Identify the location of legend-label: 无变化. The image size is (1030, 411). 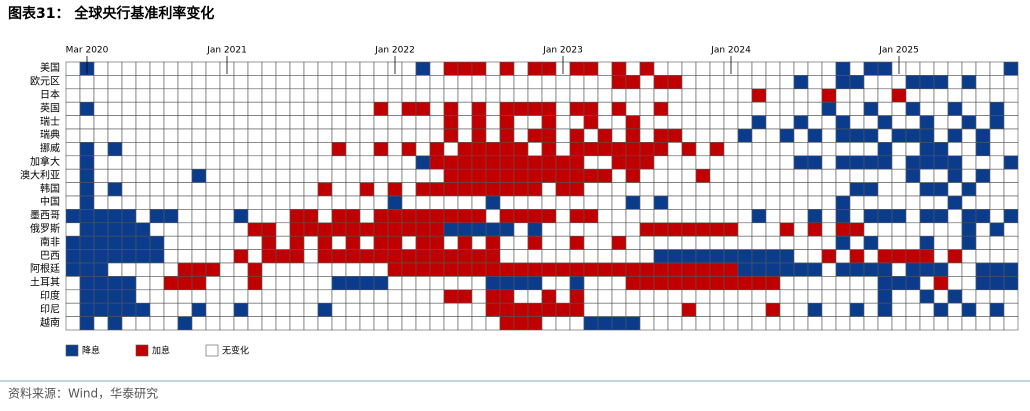
(235, 351).